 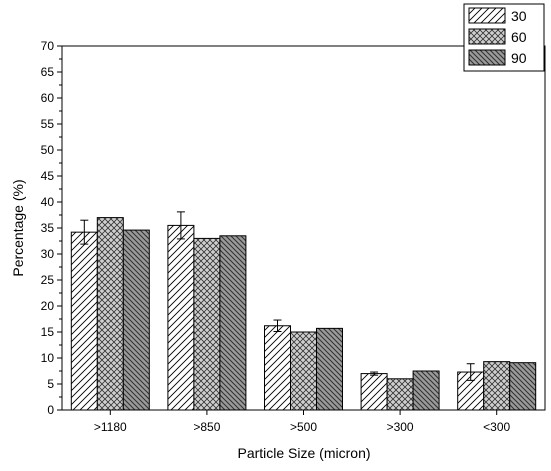 I want to click on legend-label-60: 60, so click(x=519, y=37).